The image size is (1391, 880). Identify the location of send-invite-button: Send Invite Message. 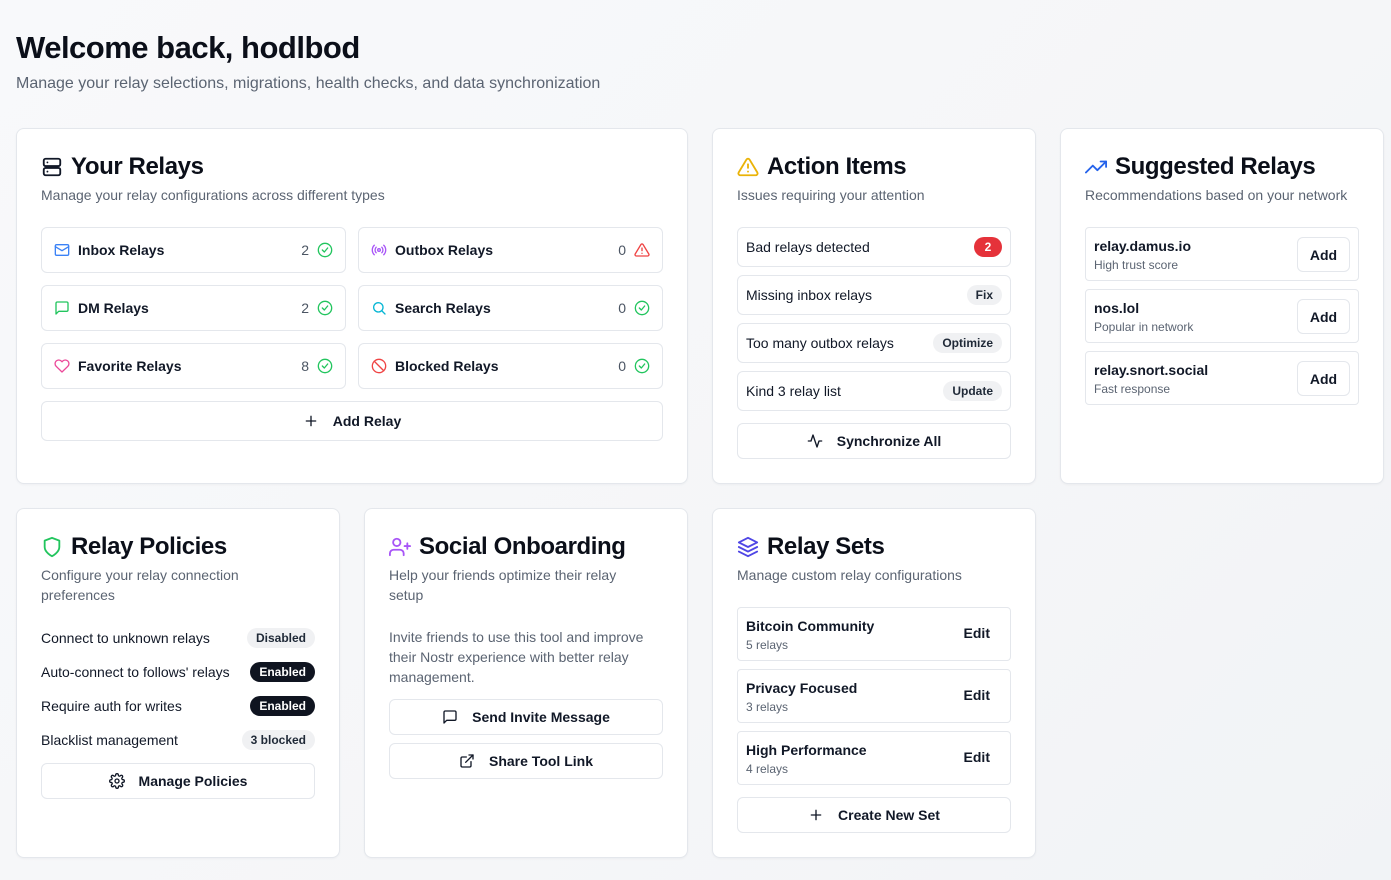
(526, 717).